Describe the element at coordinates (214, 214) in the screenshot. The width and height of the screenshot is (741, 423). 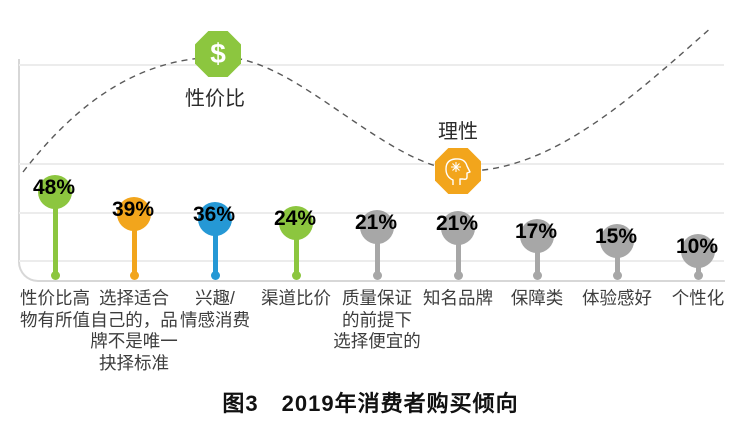
I see `value-label: 36%` at that location.